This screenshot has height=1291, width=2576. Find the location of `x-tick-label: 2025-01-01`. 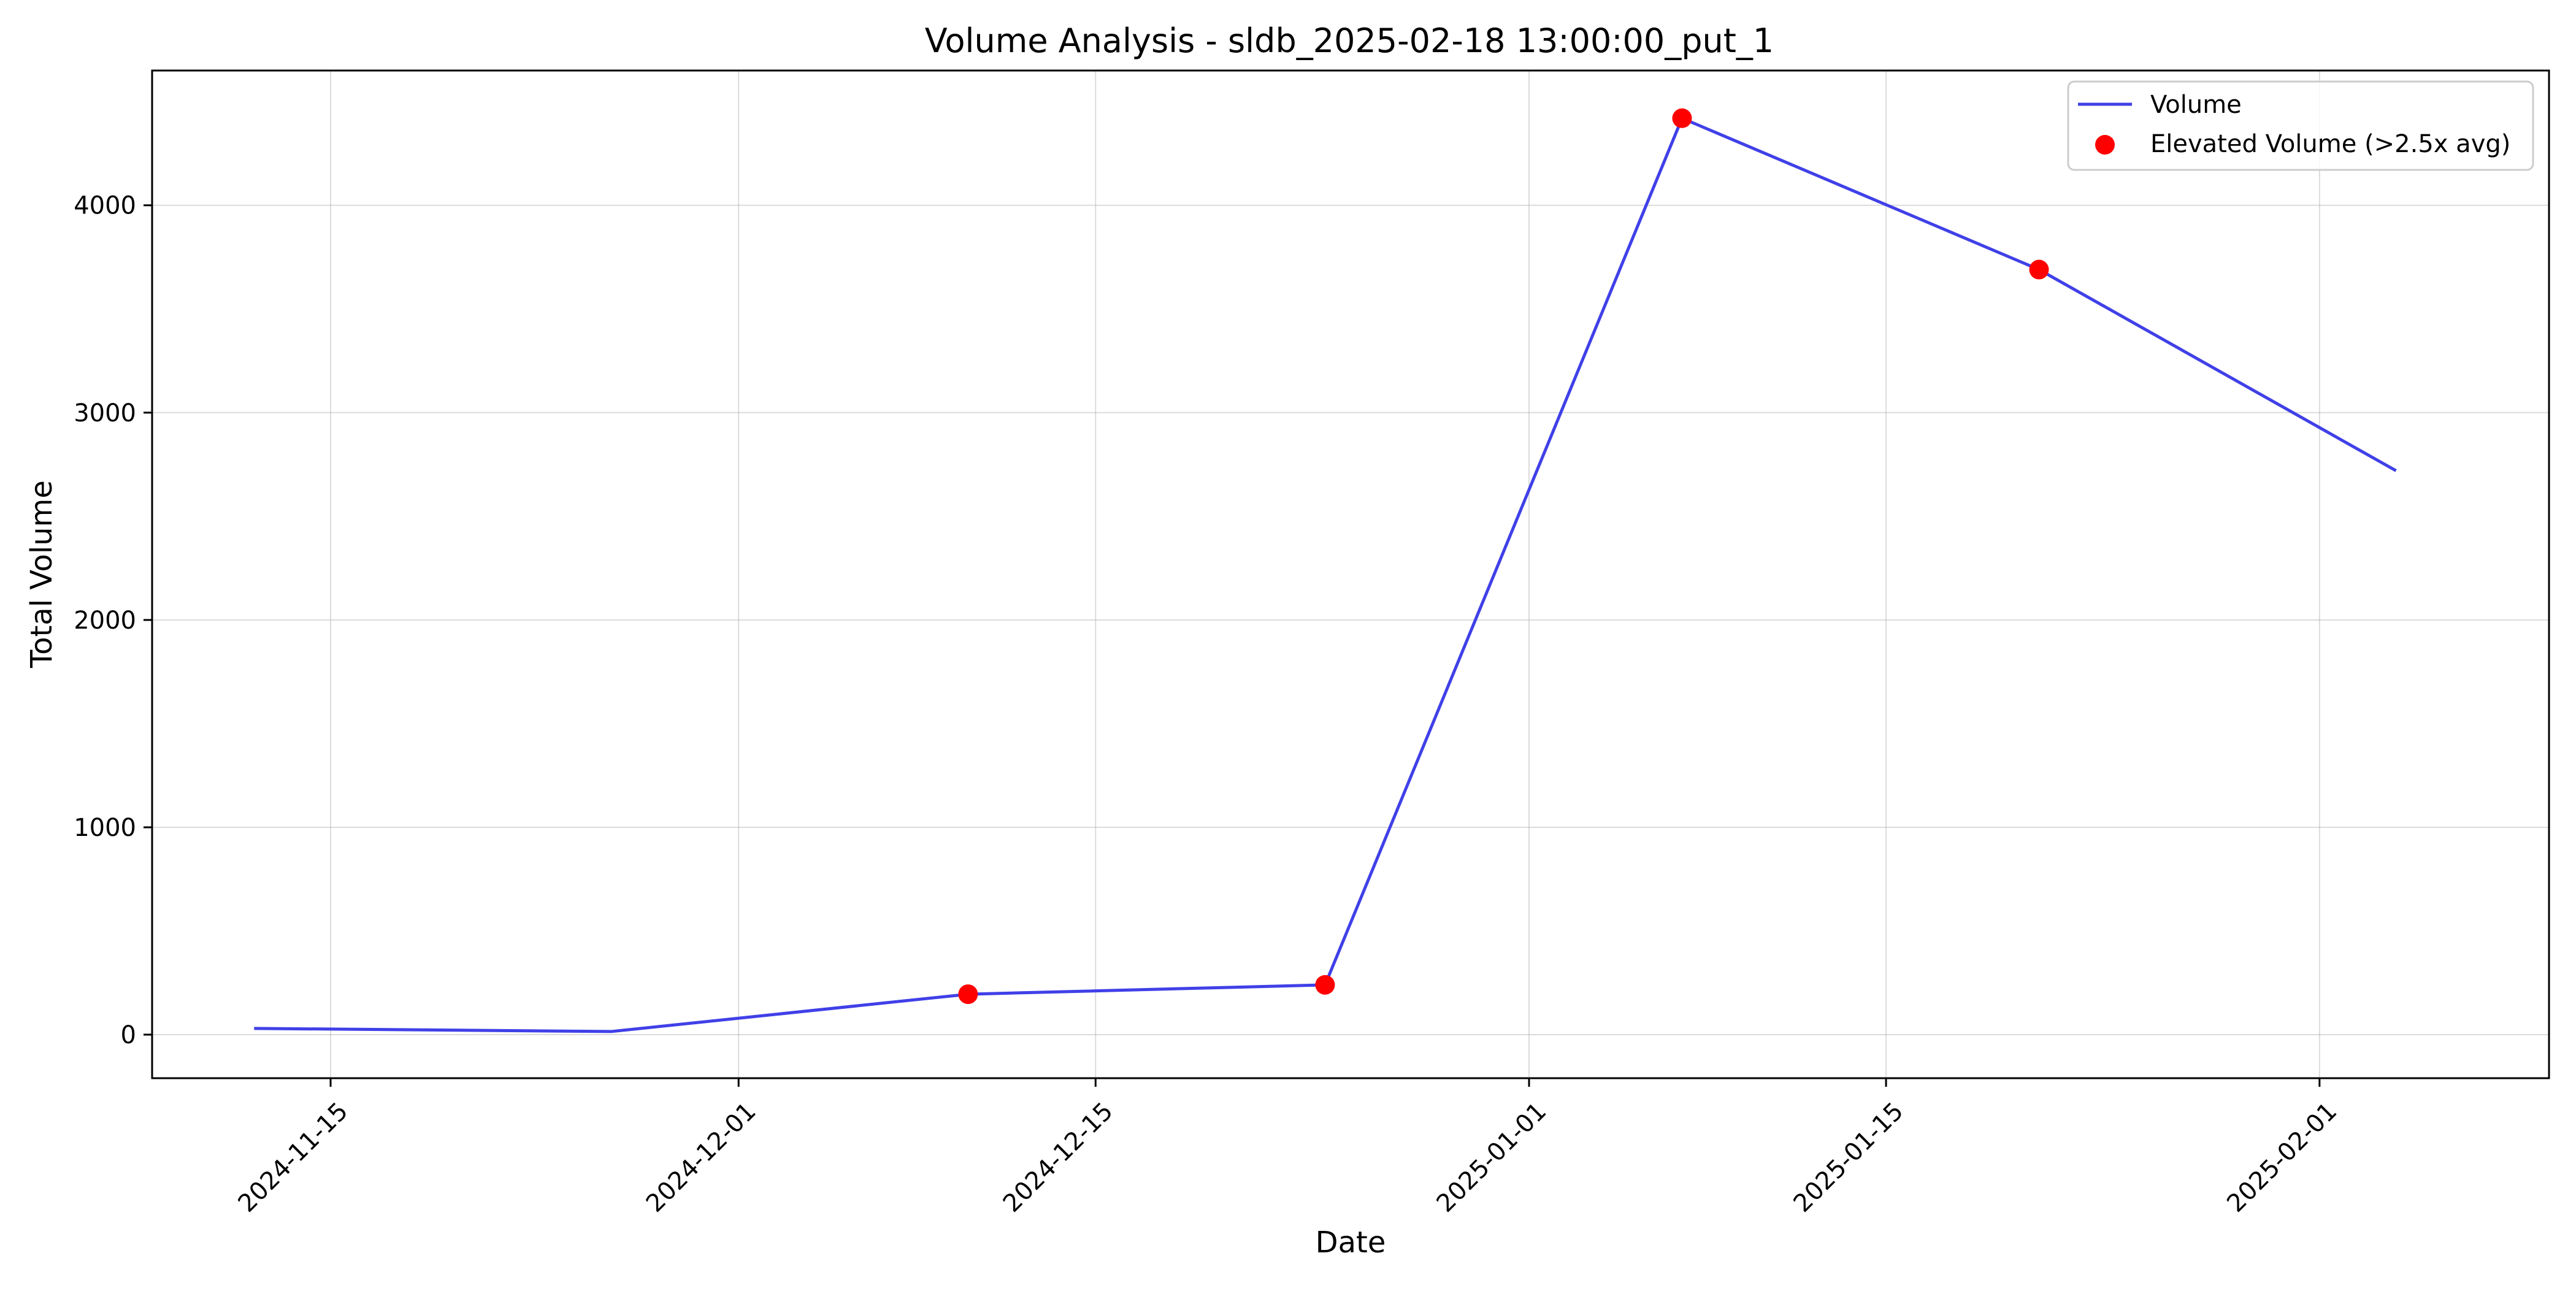

x-tick-label: 2025-01-01 is located at coordinates (1492, 1157).